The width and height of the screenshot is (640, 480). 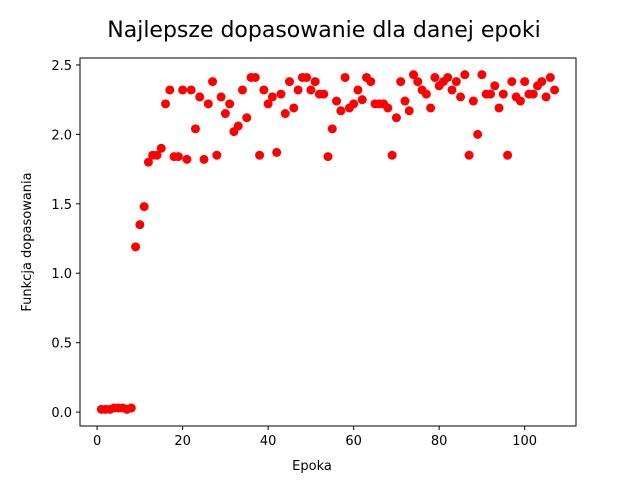 What do you see at coordinates (268, 441) in the screenshot?
I see `x-tick-label: 40` at bounding box center [268, 441].